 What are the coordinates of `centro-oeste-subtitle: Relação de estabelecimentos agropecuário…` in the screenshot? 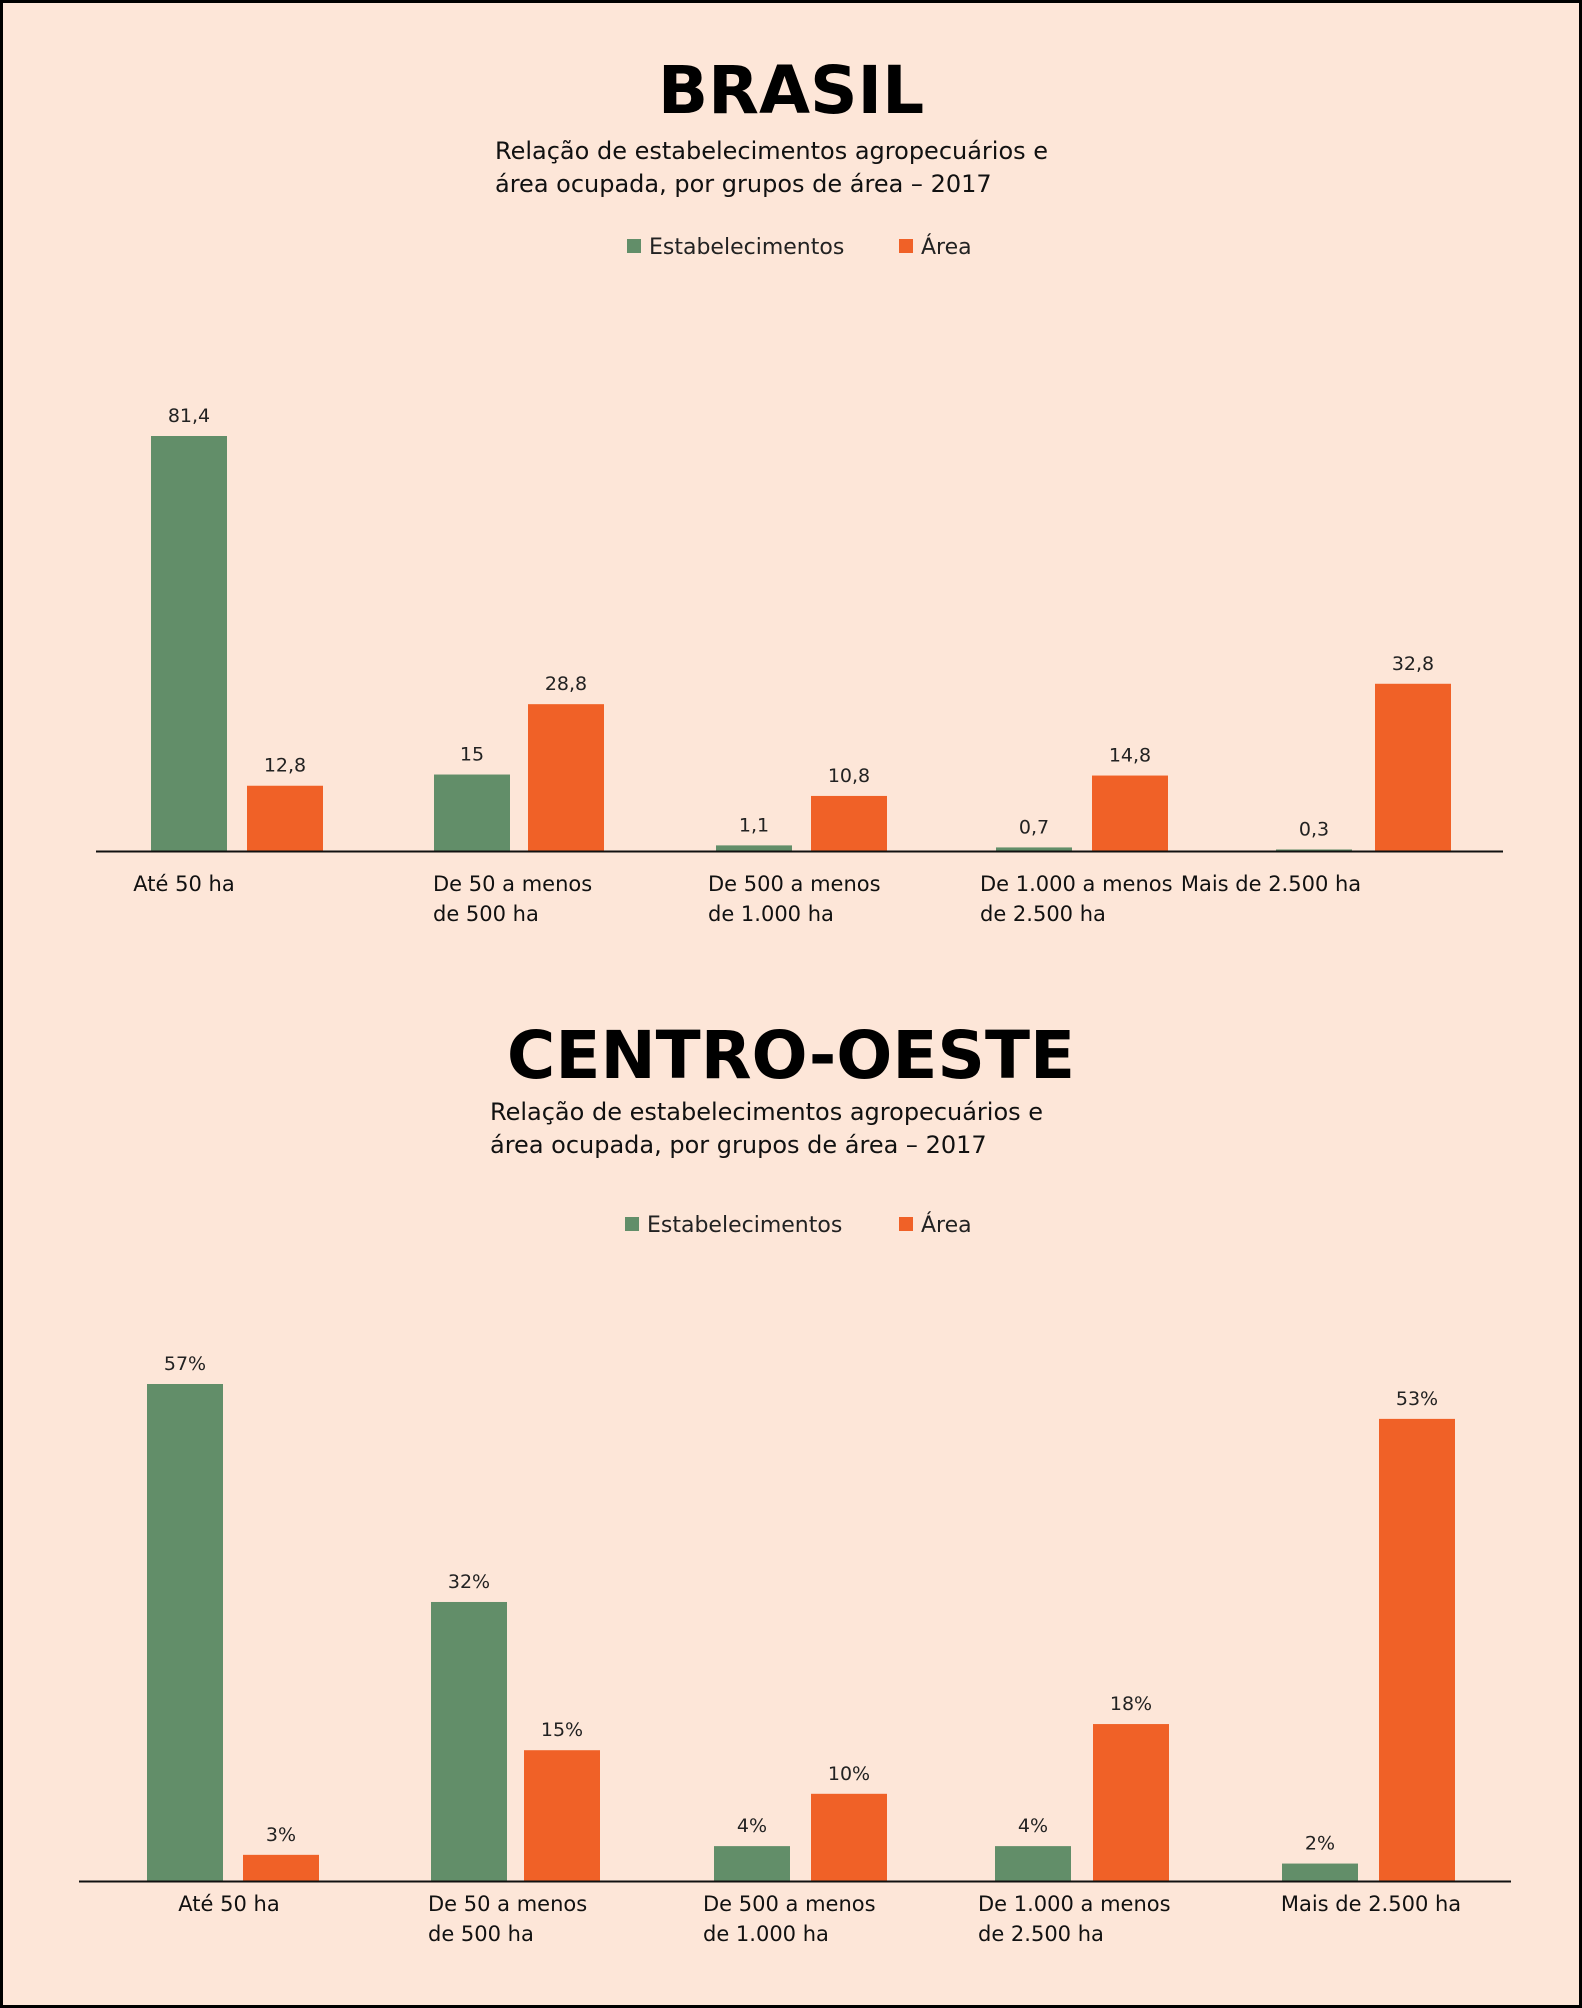 It's located at (810, 1129).